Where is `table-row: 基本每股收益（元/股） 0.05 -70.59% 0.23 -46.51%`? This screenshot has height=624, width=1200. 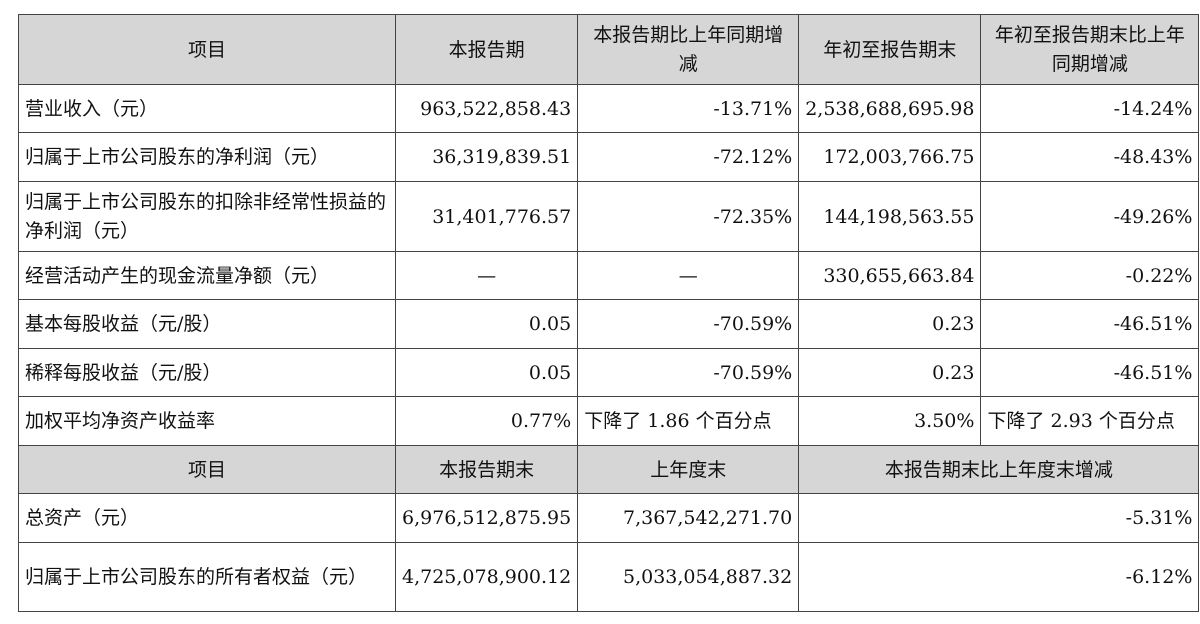 table-row: 基本每股收益（元/股） 0.05 -70.59% 0.23 -46.51% is located at coordinates (609, 324).